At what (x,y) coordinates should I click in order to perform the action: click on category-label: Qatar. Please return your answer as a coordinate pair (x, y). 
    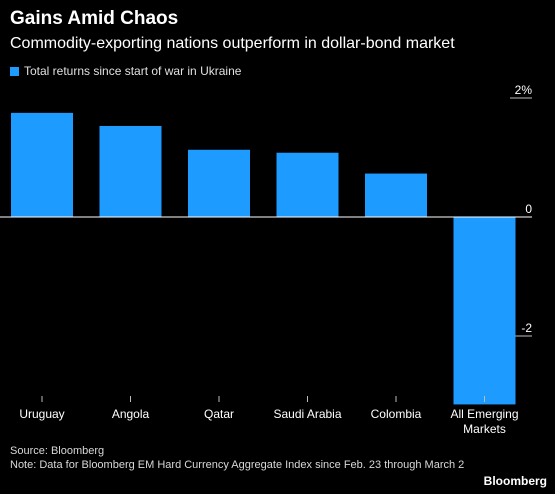
    Looking at the image, I should click on (219, 414).